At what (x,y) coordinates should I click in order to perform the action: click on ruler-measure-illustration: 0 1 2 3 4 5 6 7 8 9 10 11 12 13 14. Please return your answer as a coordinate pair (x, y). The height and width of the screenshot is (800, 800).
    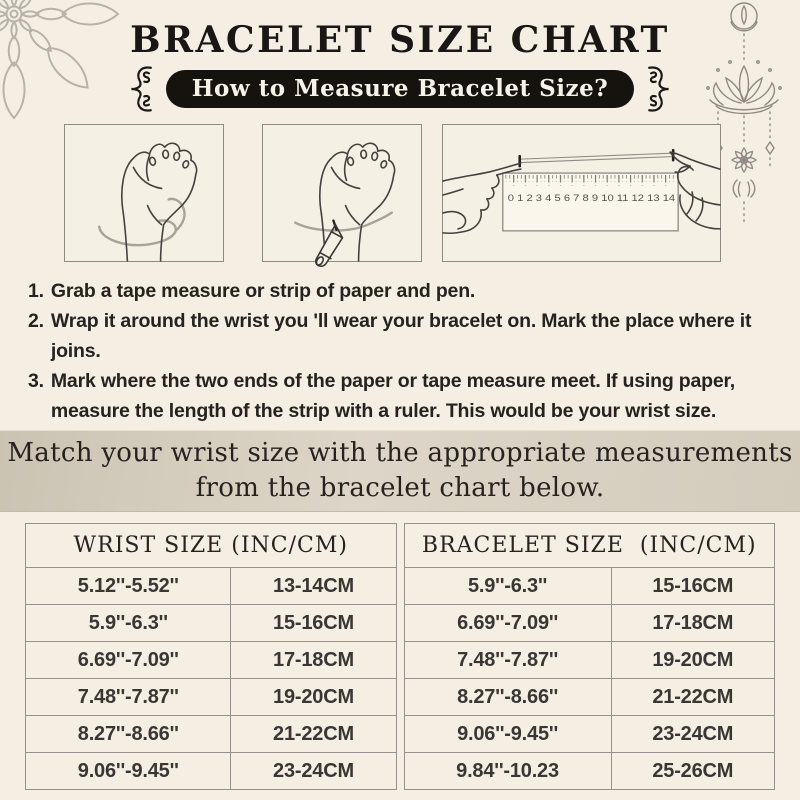
    Looking at the image, I should click on (581, 193).